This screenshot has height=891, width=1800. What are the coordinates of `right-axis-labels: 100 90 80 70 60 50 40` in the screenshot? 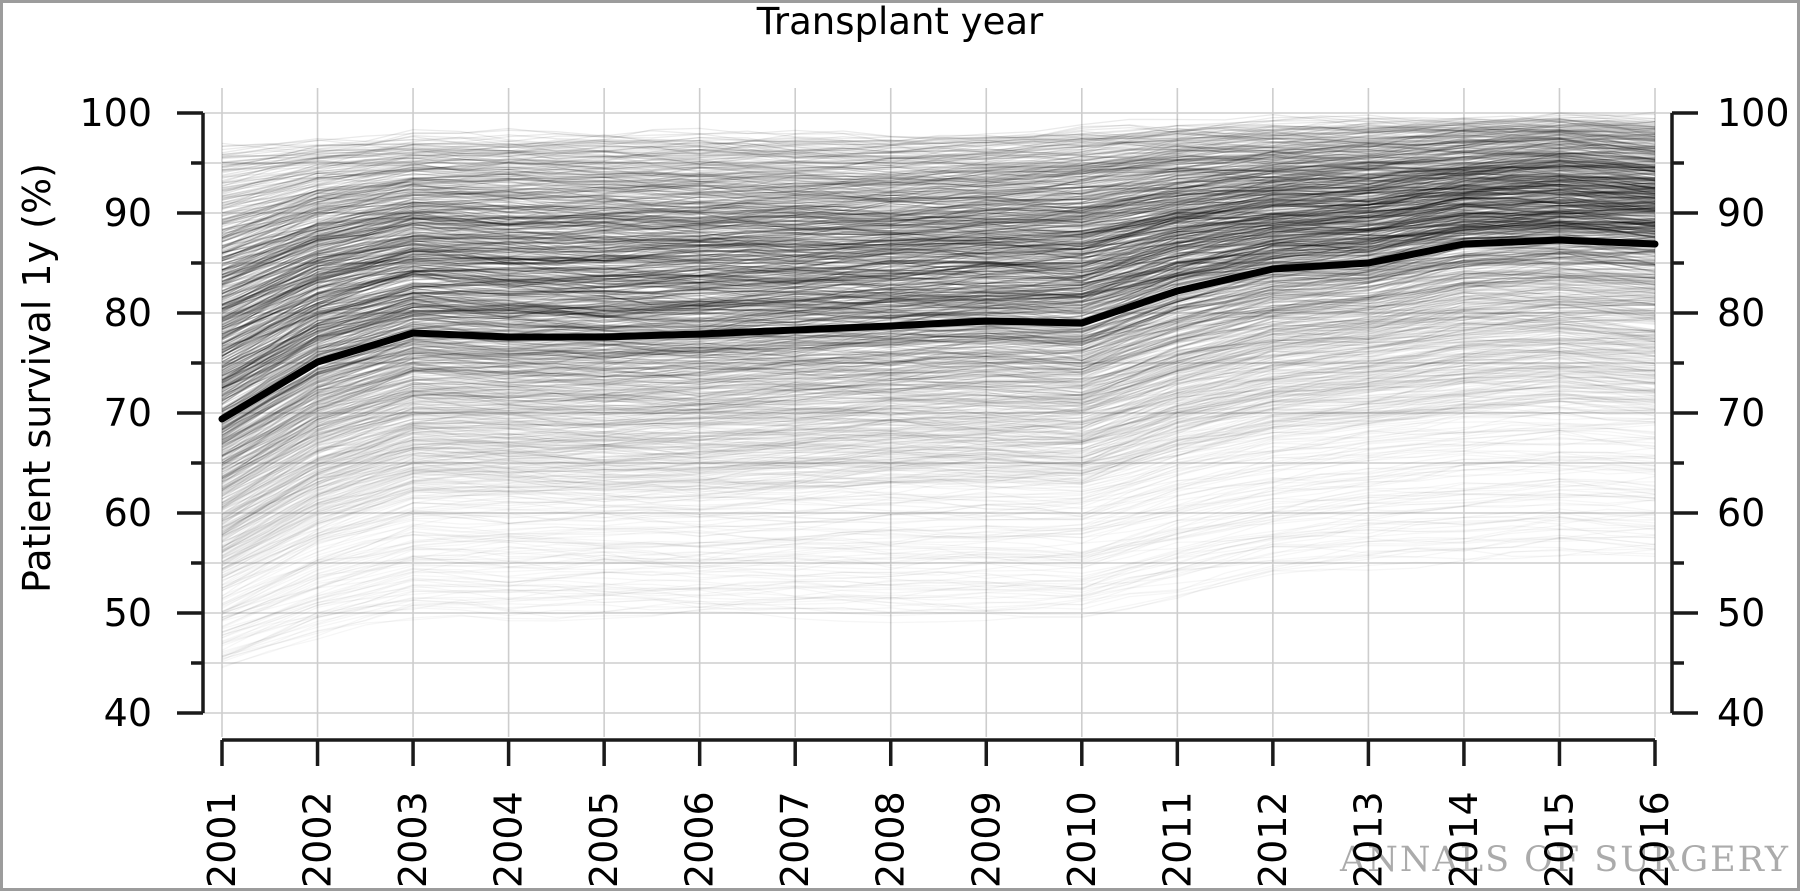 It's located at (1753, 413).